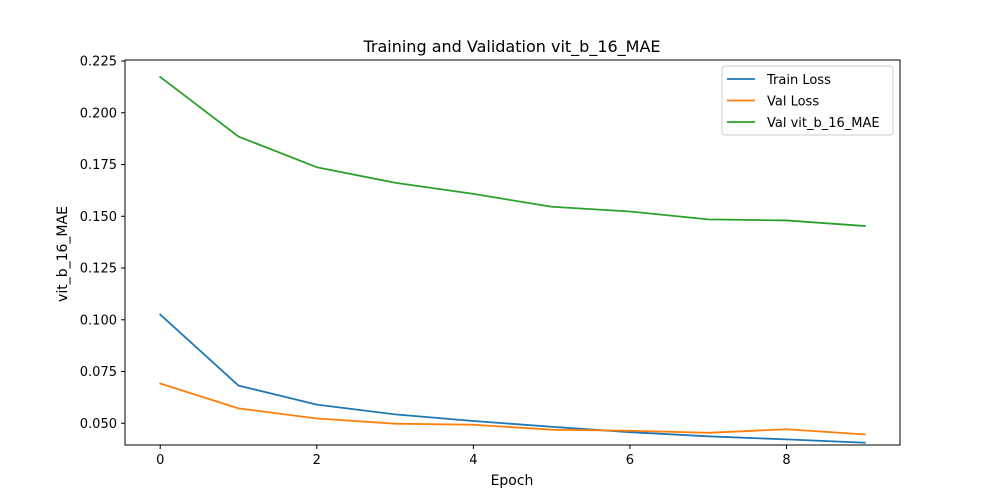  Describe the element at coordinates (98, 372) in the screenshot. I see `y-tick-label: 0.075` at that location.